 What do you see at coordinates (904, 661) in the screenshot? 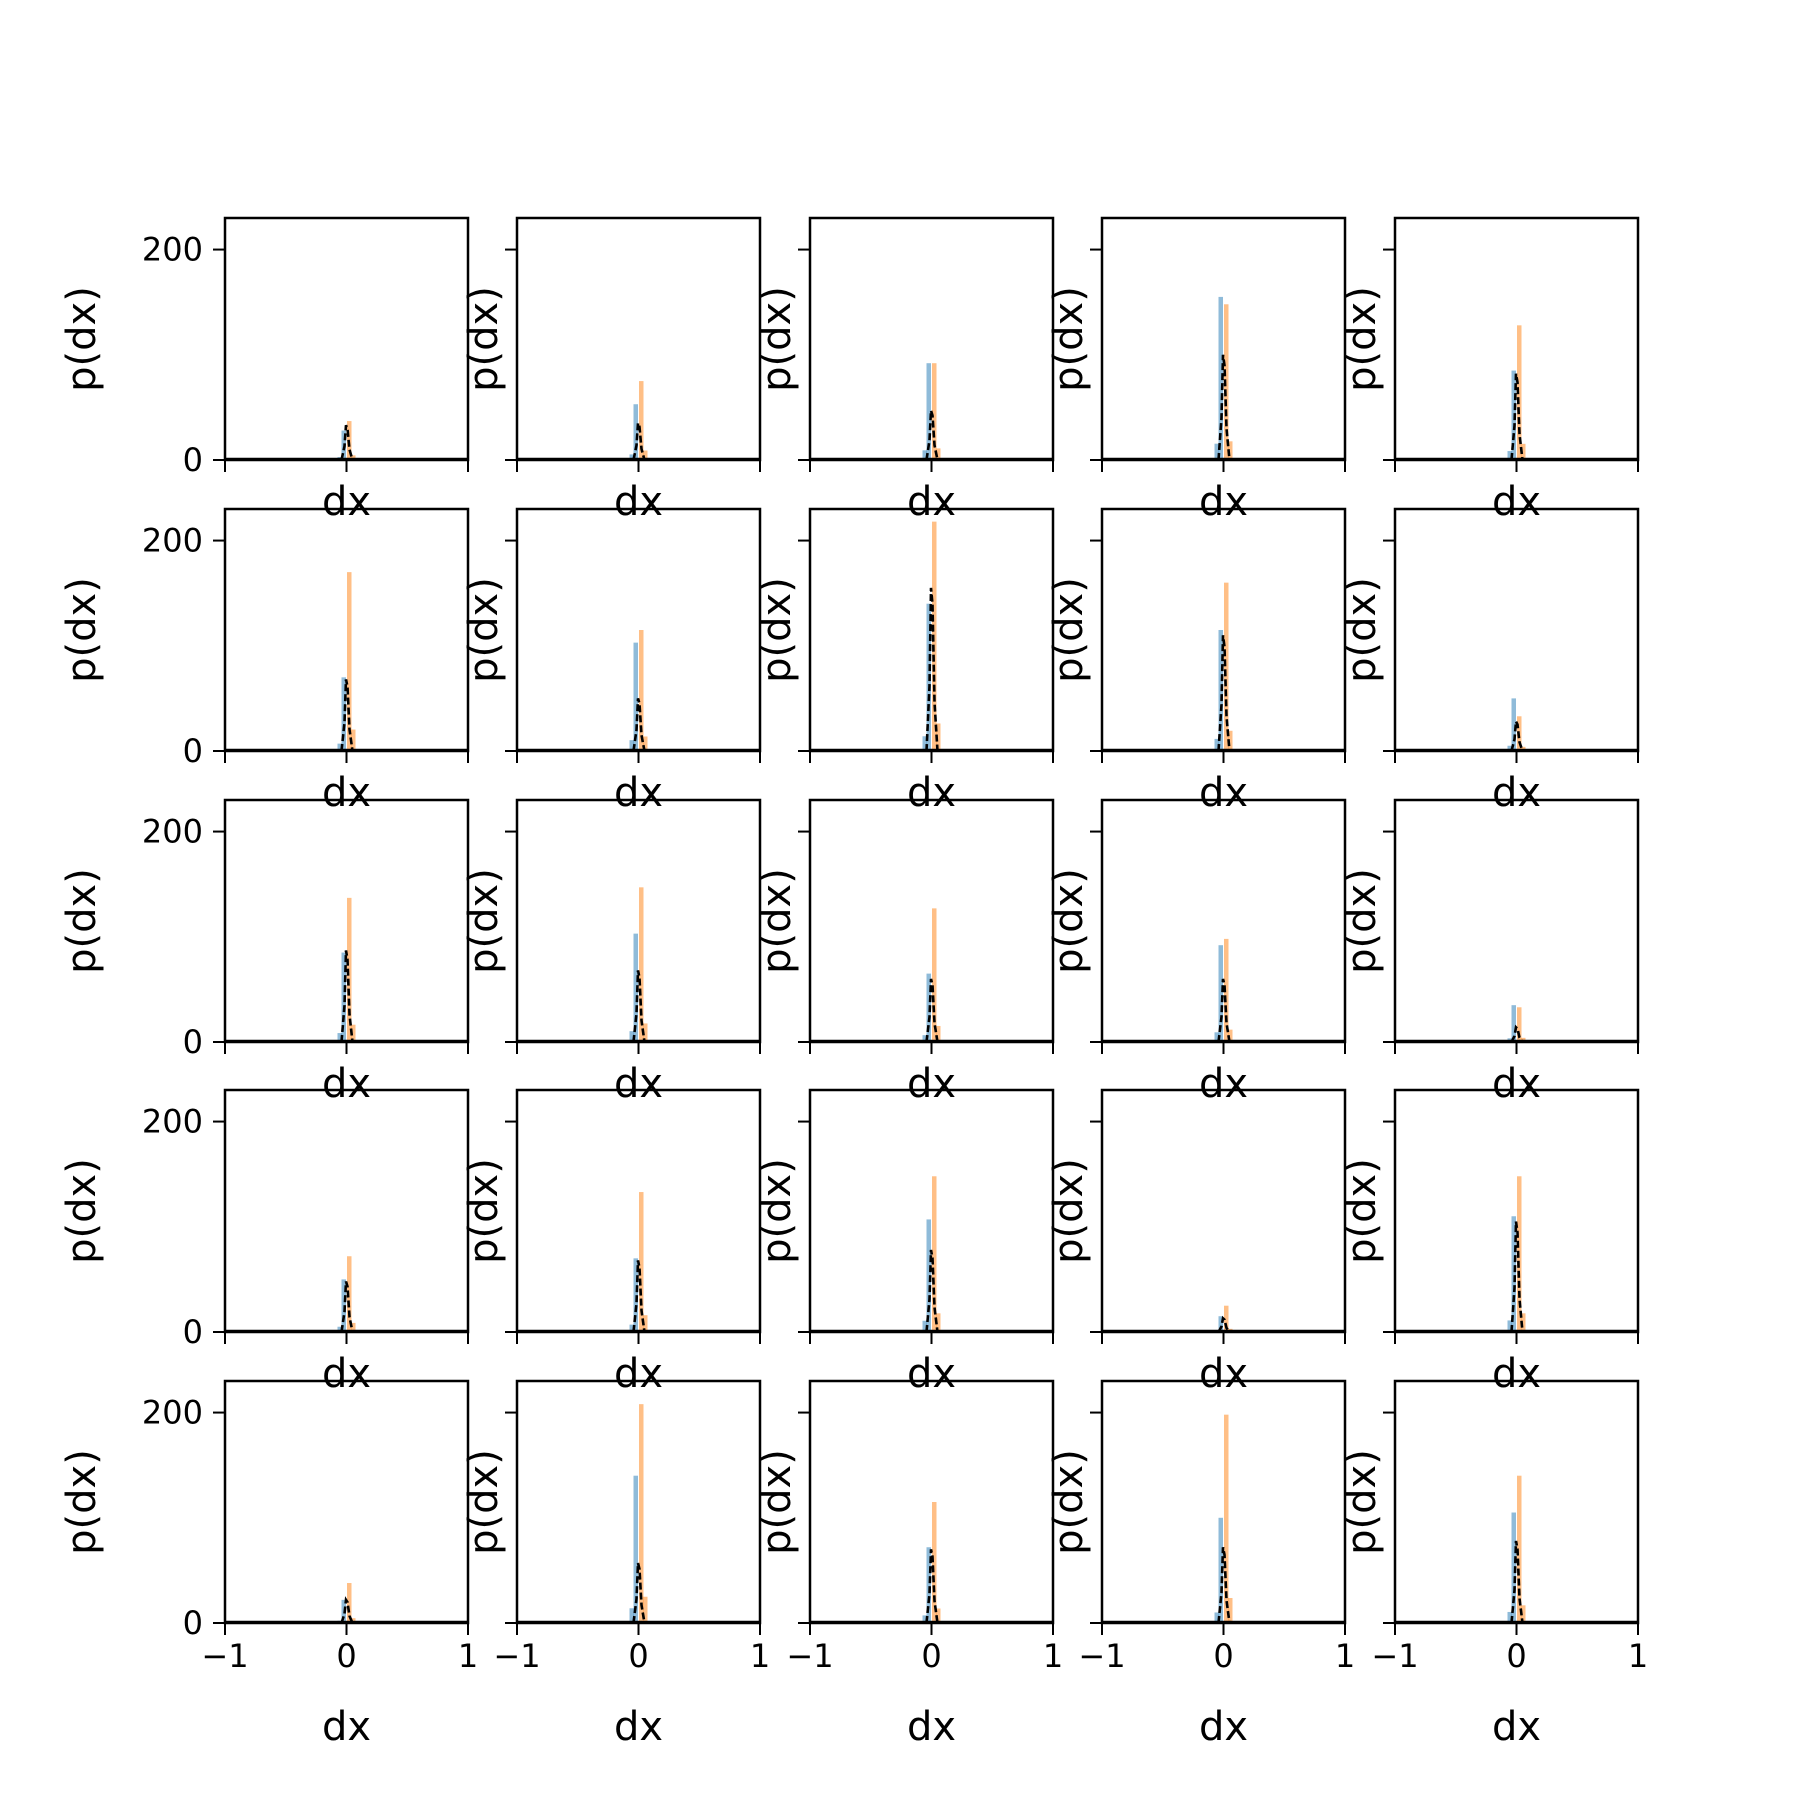
I see `subplot-r1-c2: dx p(dx)` at bounding box center [904, 661].